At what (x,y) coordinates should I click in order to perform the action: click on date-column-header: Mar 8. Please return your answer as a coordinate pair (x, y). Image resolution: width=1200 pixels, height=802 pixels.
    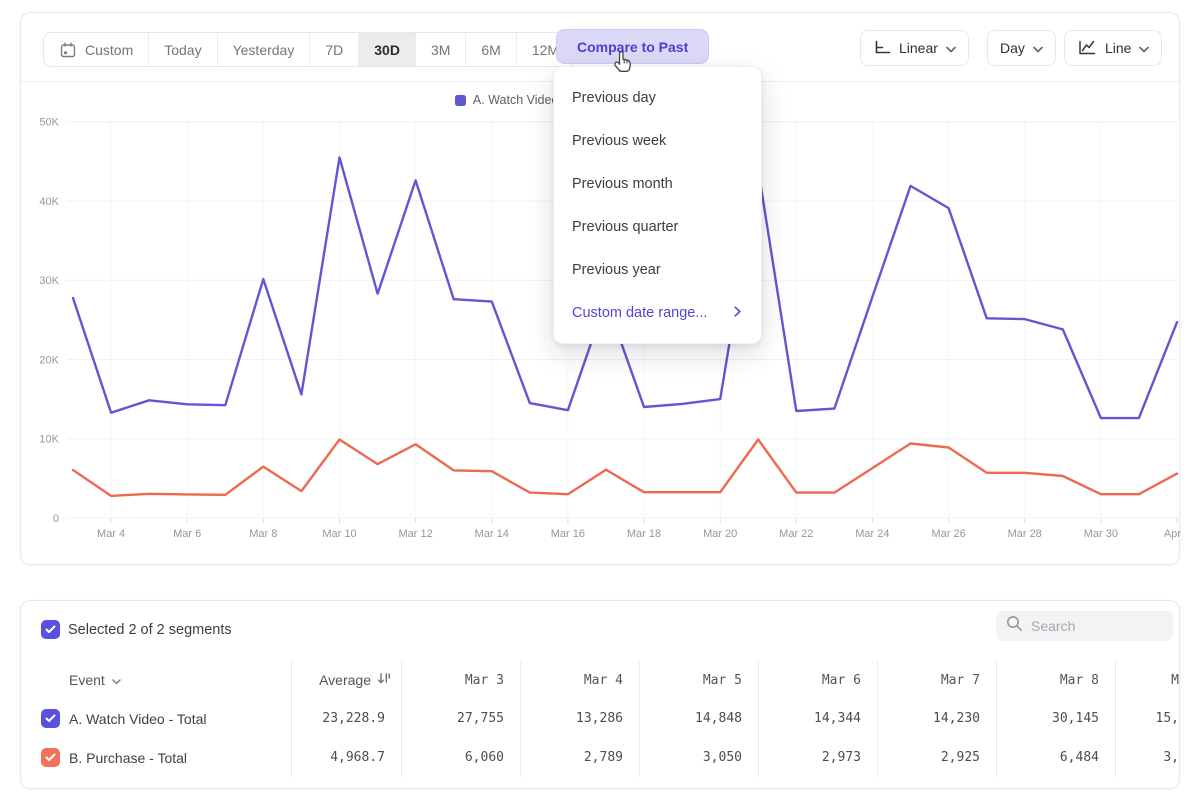
    Looking at the image, I should click on (1055, 680).